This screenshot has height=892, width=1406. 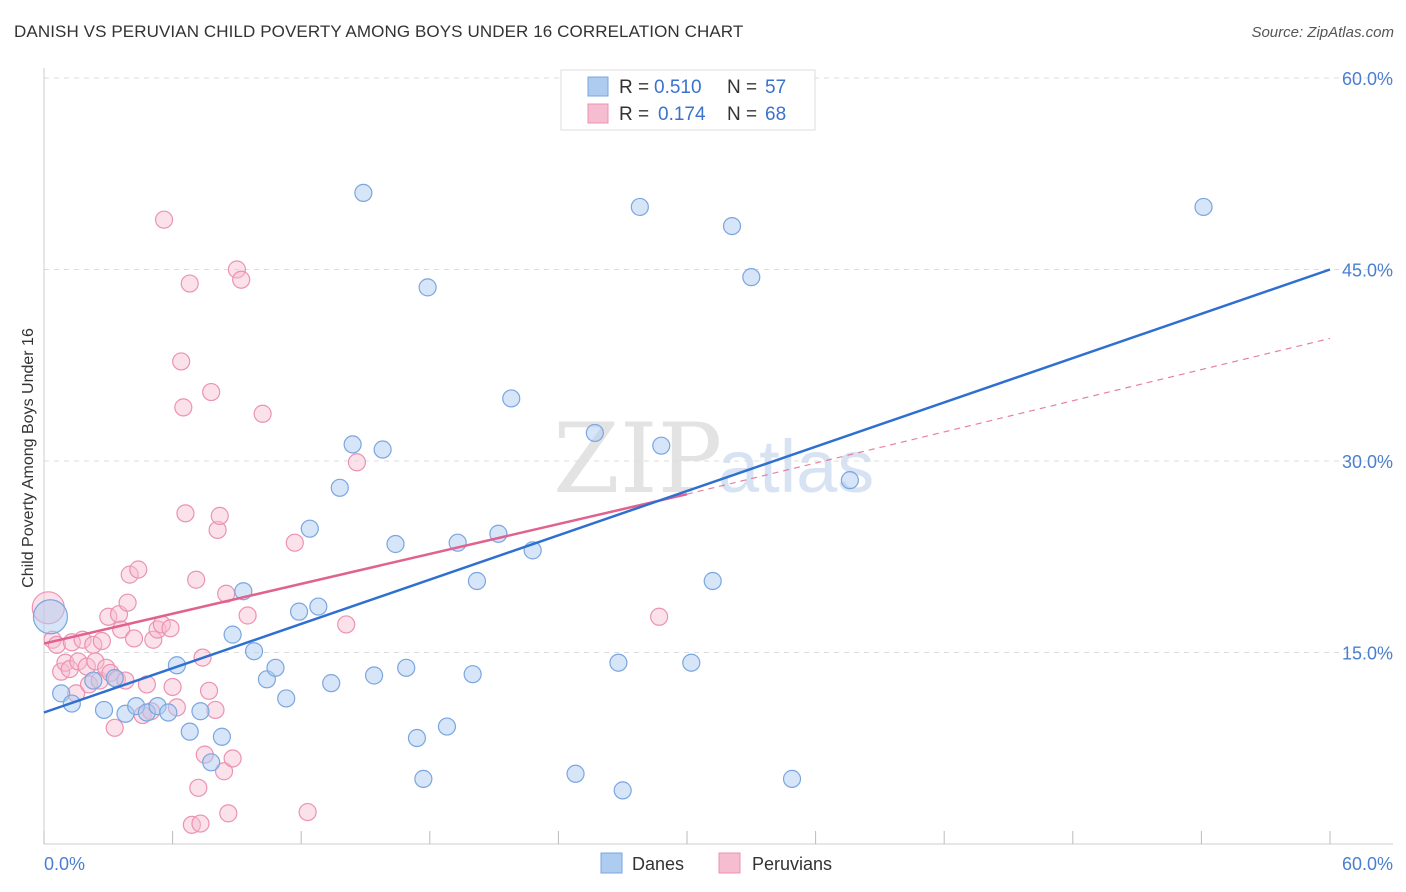 What do you see at coordinates (742, 114) in the screenshot?
I see `legend-n-label-peruvians: N =` at bounding box center [742, 114].